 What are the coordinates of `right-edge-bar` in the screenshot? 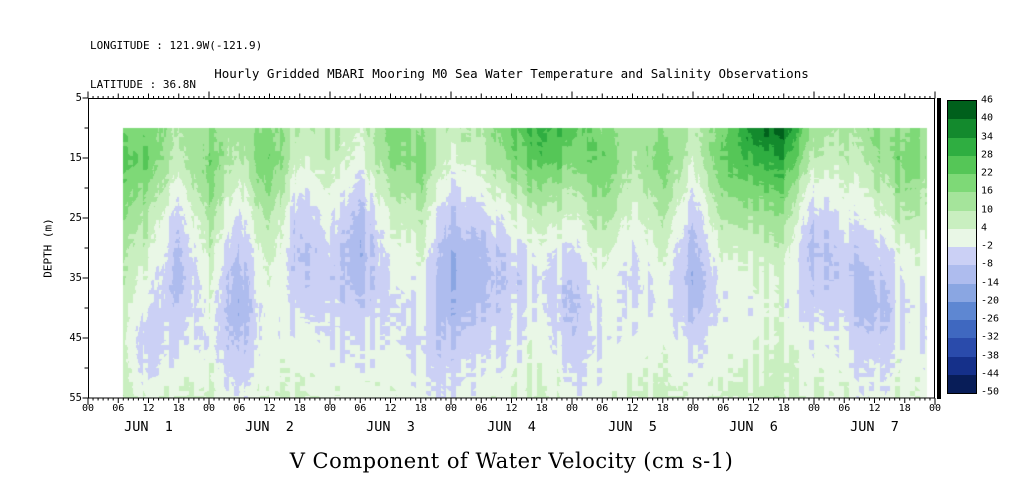 It's located at (939, 248).